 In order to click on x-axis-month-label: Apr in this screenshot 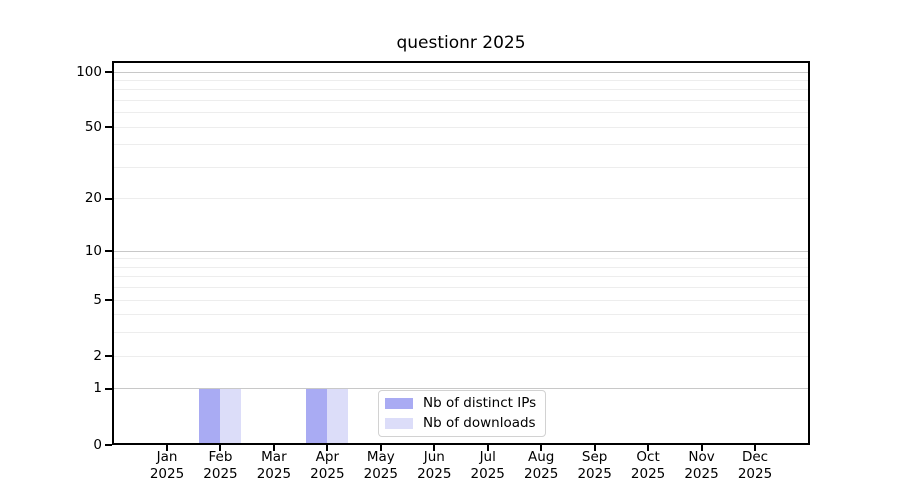, I will do `click(327, 457)`.